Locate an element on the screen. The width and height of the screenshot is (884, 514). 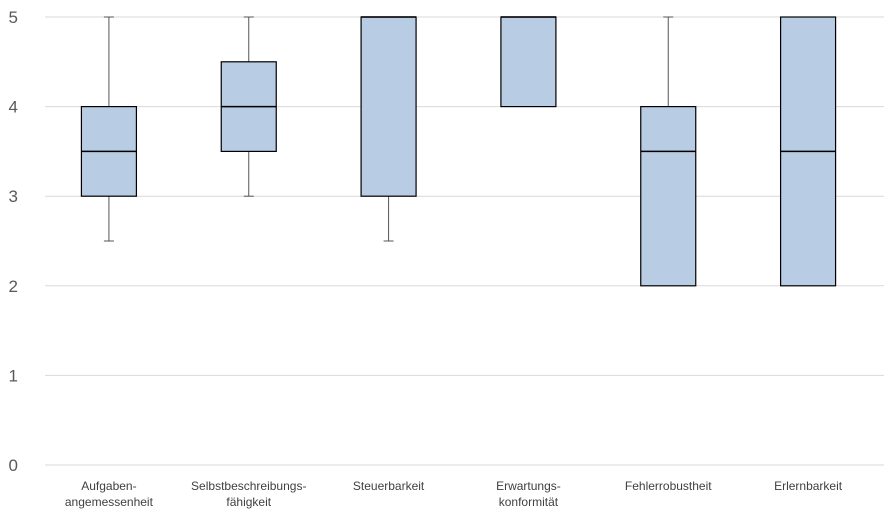
category-label: Fehlerrobustheit is located at coordinates (668, 486).